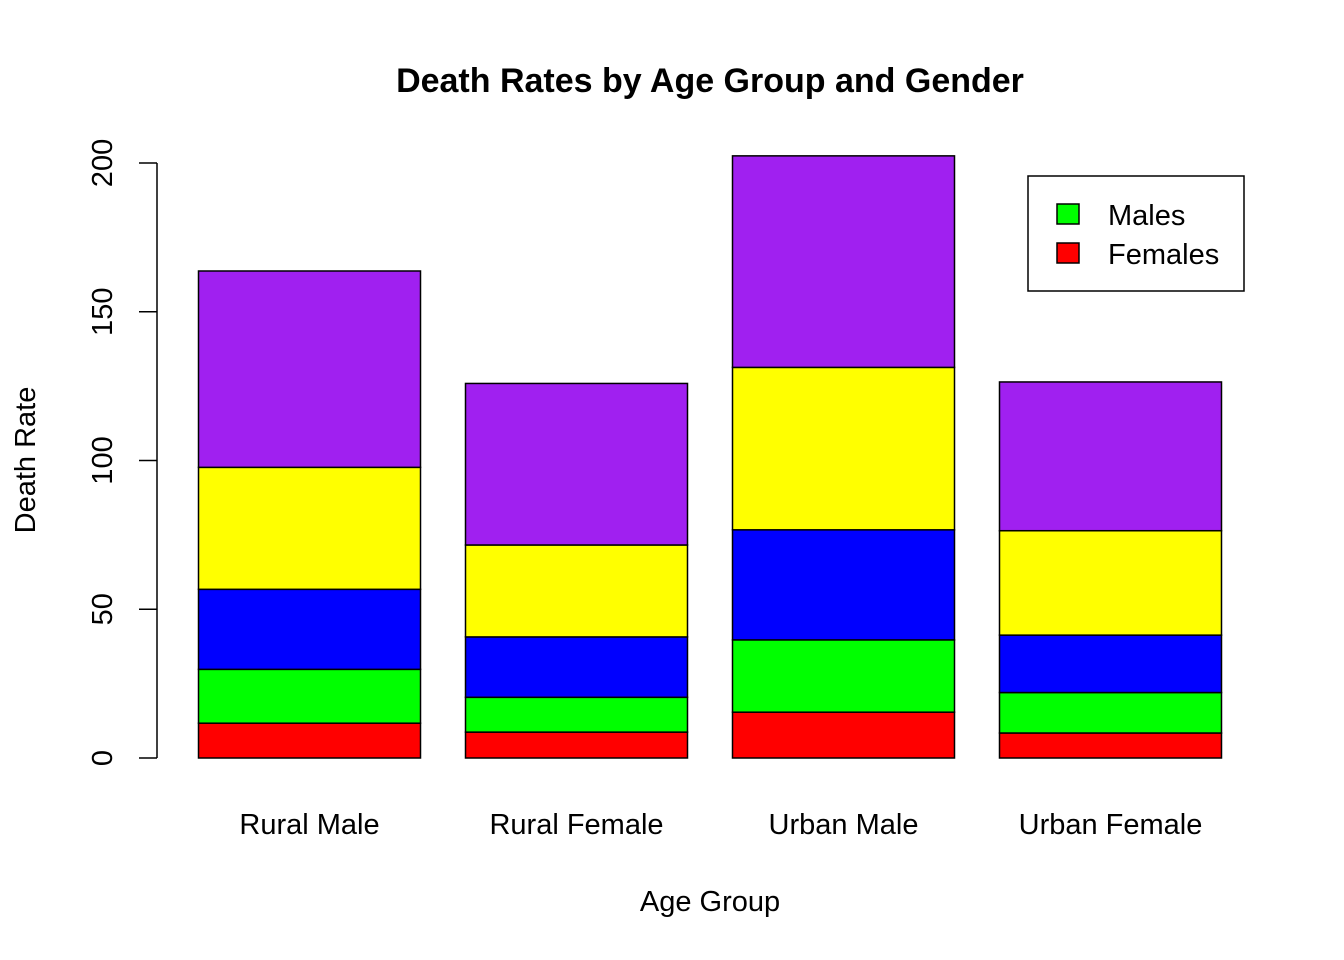  Describe the element at coordinates (26, 460) in the screenshot. I see `y-axis-label: Death Rate` at that location.